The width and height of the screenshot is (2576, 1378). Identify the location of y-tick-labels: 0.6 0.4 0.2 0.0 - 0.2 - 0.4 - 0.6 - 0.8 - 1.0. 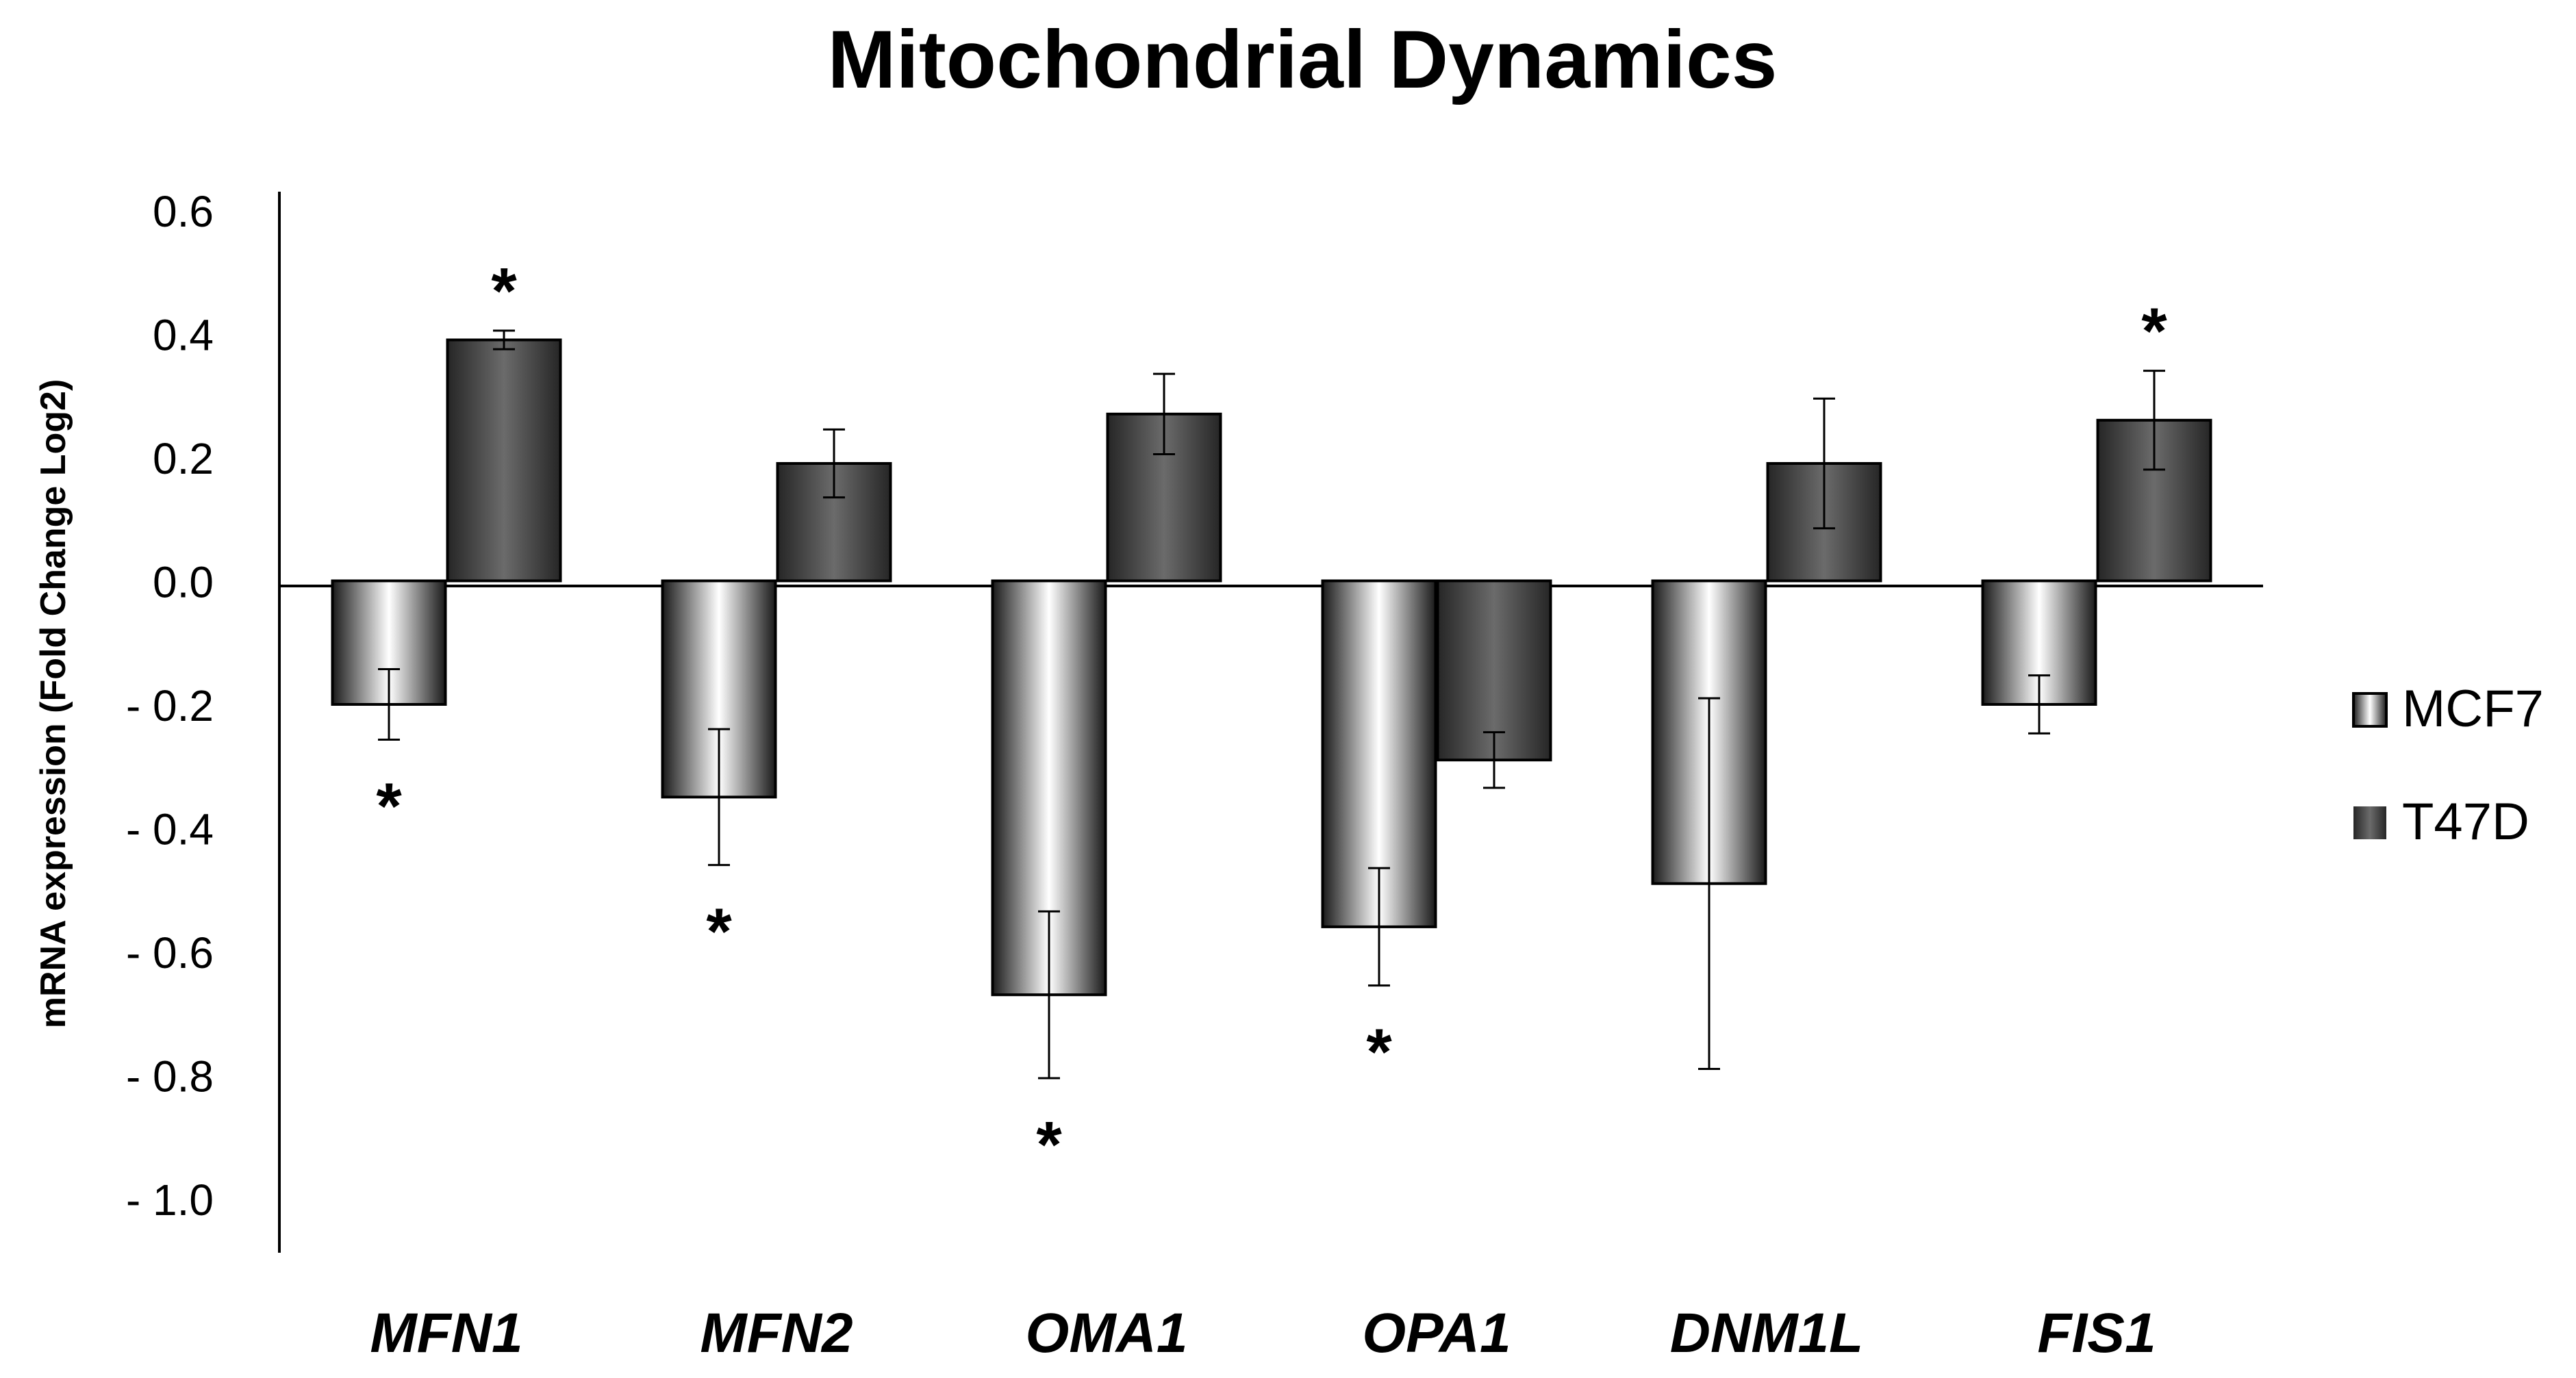
(170, 706).